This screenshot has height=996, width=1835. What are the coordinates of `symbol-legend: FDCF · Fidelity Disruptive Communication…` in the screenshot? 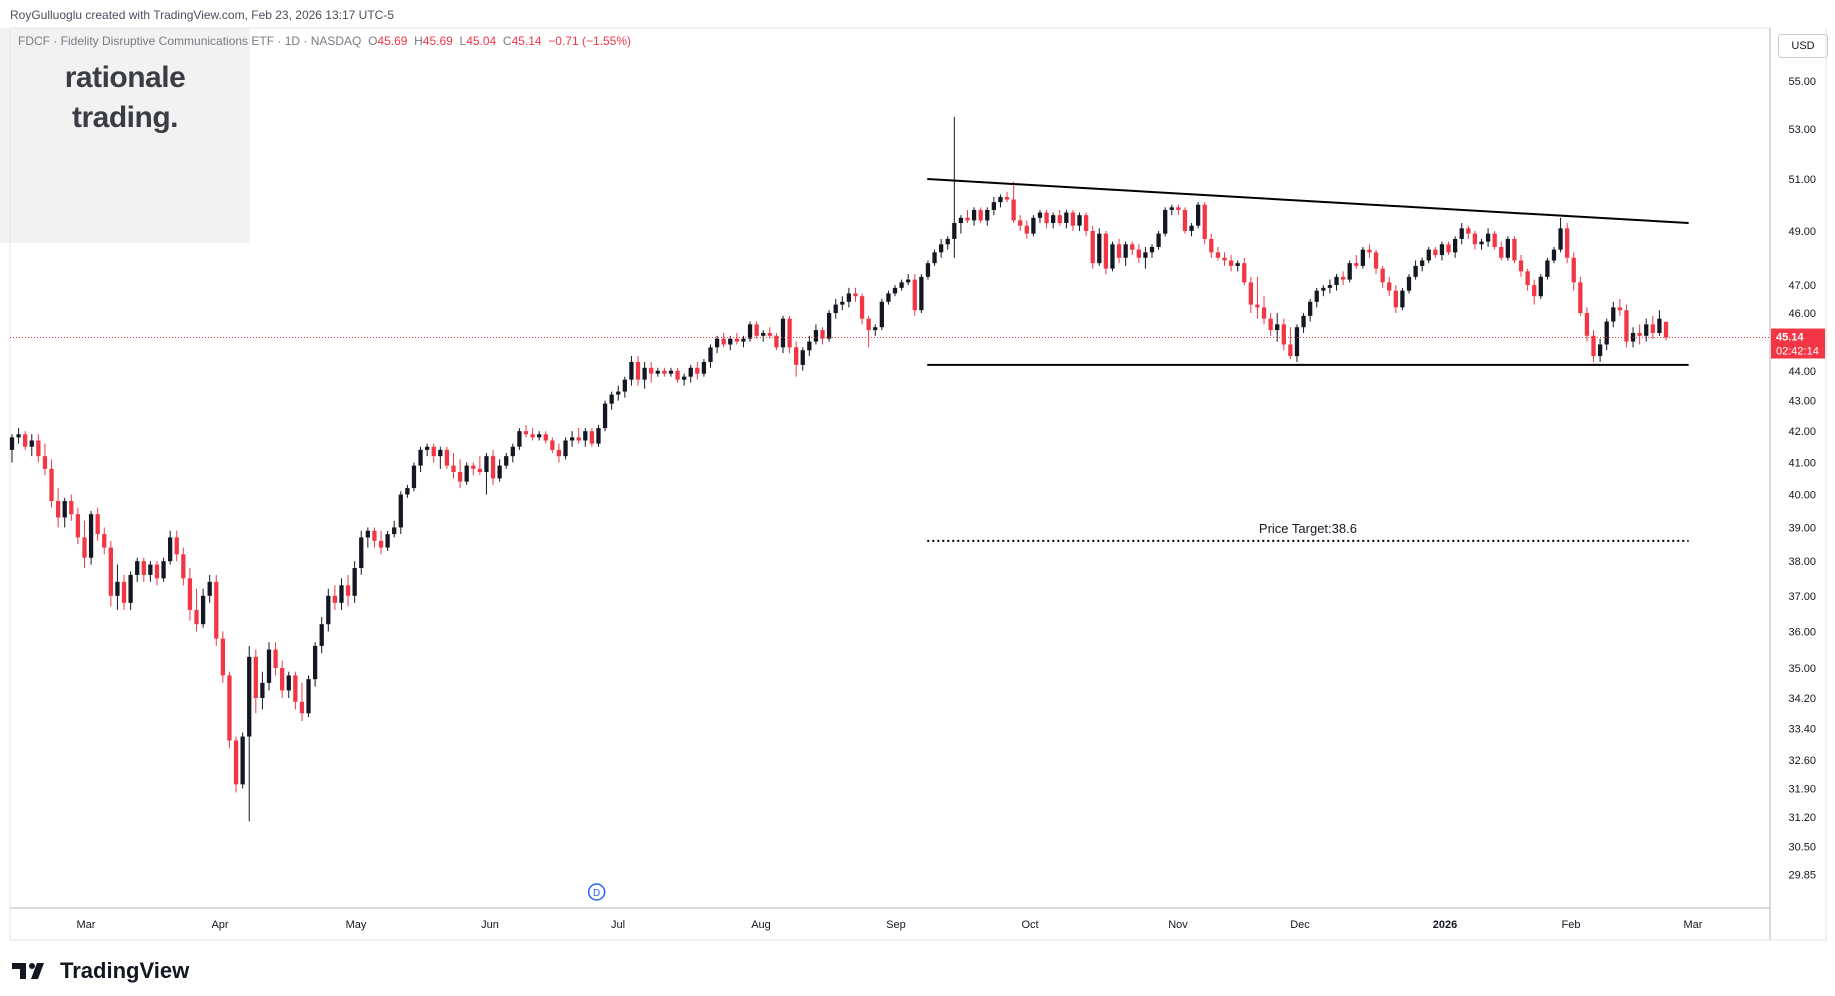 It's located at (324, 41).